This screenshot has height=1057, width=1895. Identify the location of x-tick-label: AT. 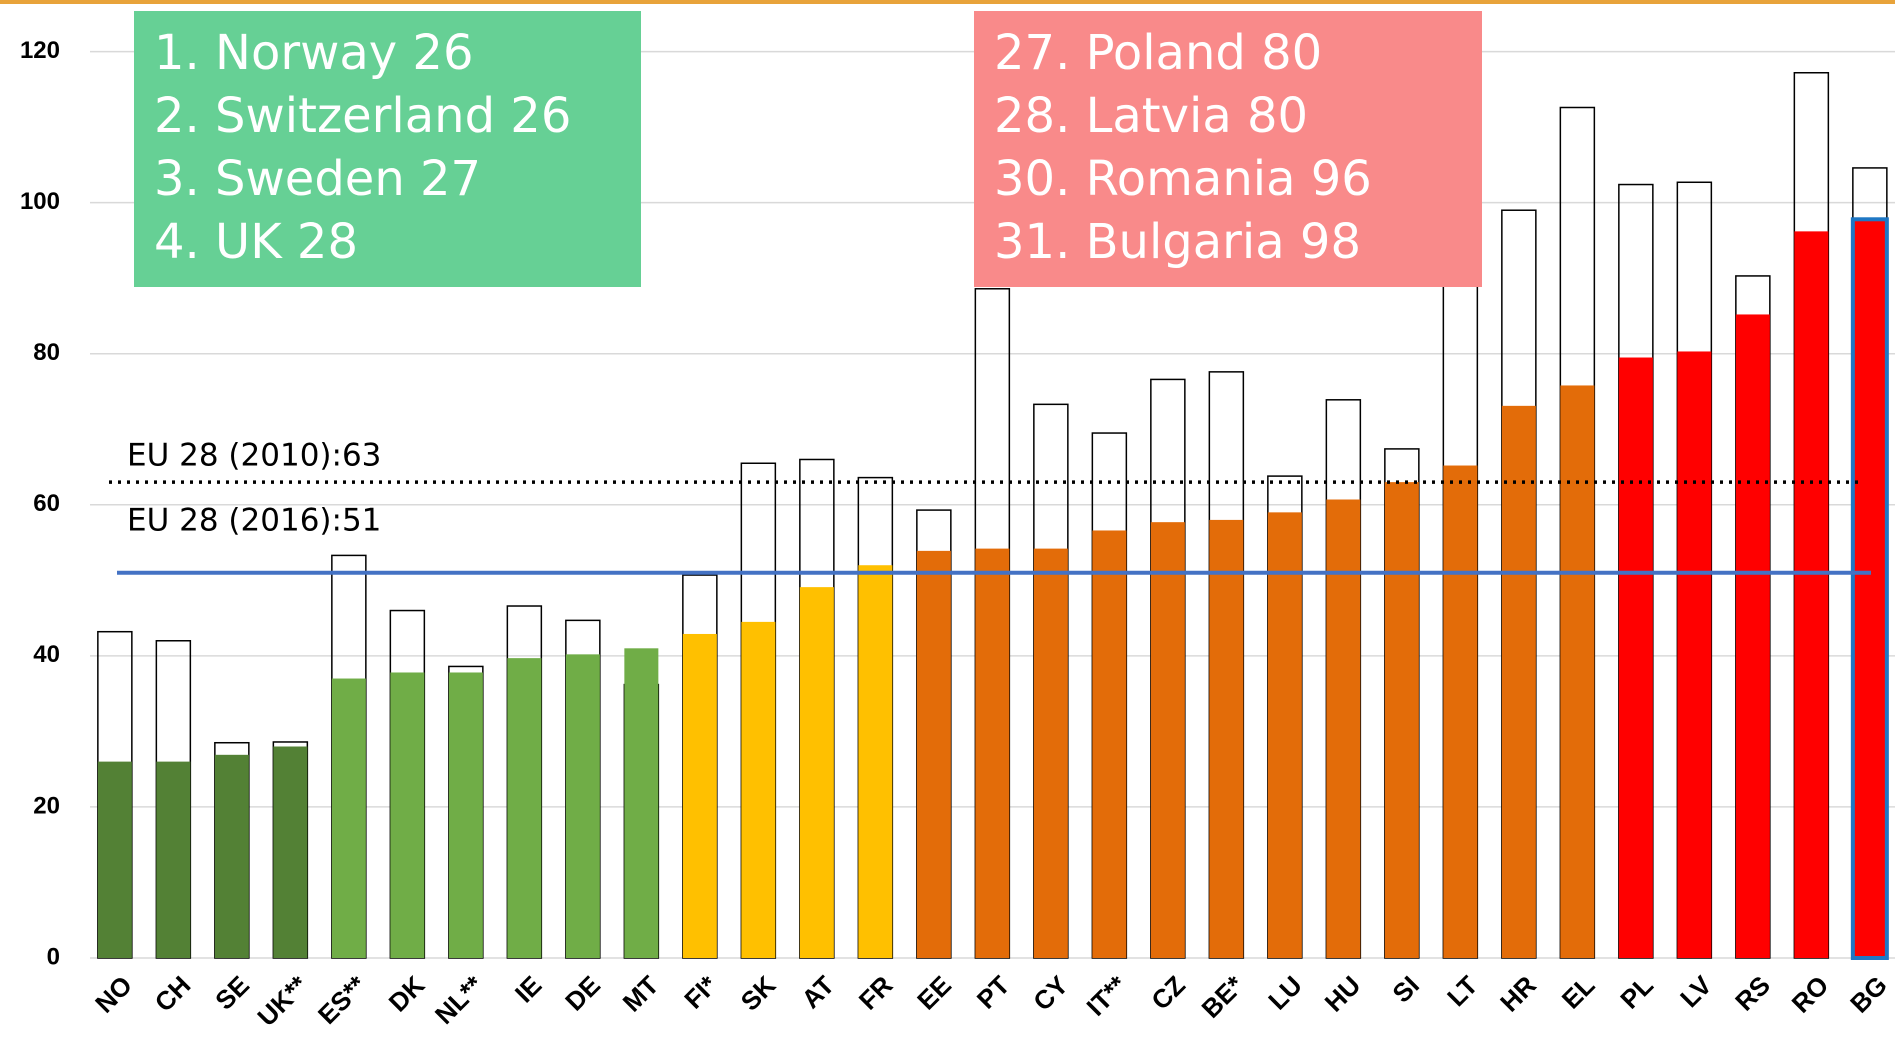
(818, 992).